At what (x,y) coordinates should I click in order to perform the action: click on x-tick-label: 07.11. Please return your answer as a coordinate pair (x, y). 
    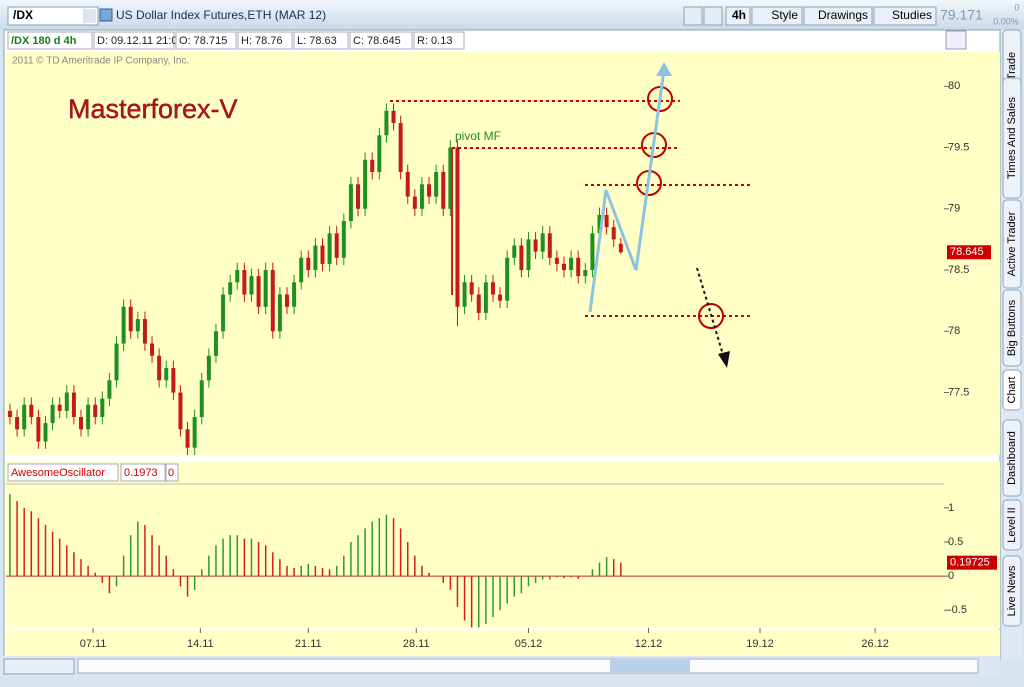
    Looking at the image, I should click on (93, 644).